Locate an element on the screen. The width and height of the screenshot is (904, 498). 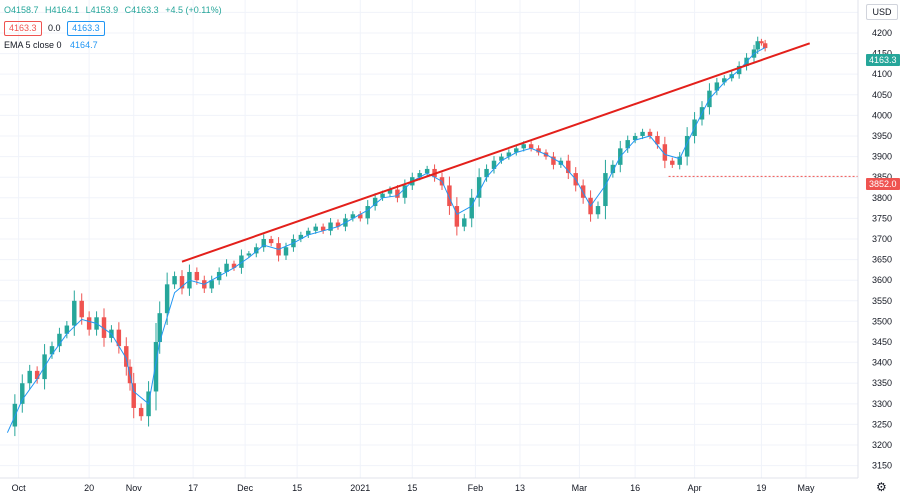
time-axis: Oct 20 Nov 17 Dec 15 2021 15 Feb 13 Mar 16 Apr 19 May is located at coordinates (413, 488).